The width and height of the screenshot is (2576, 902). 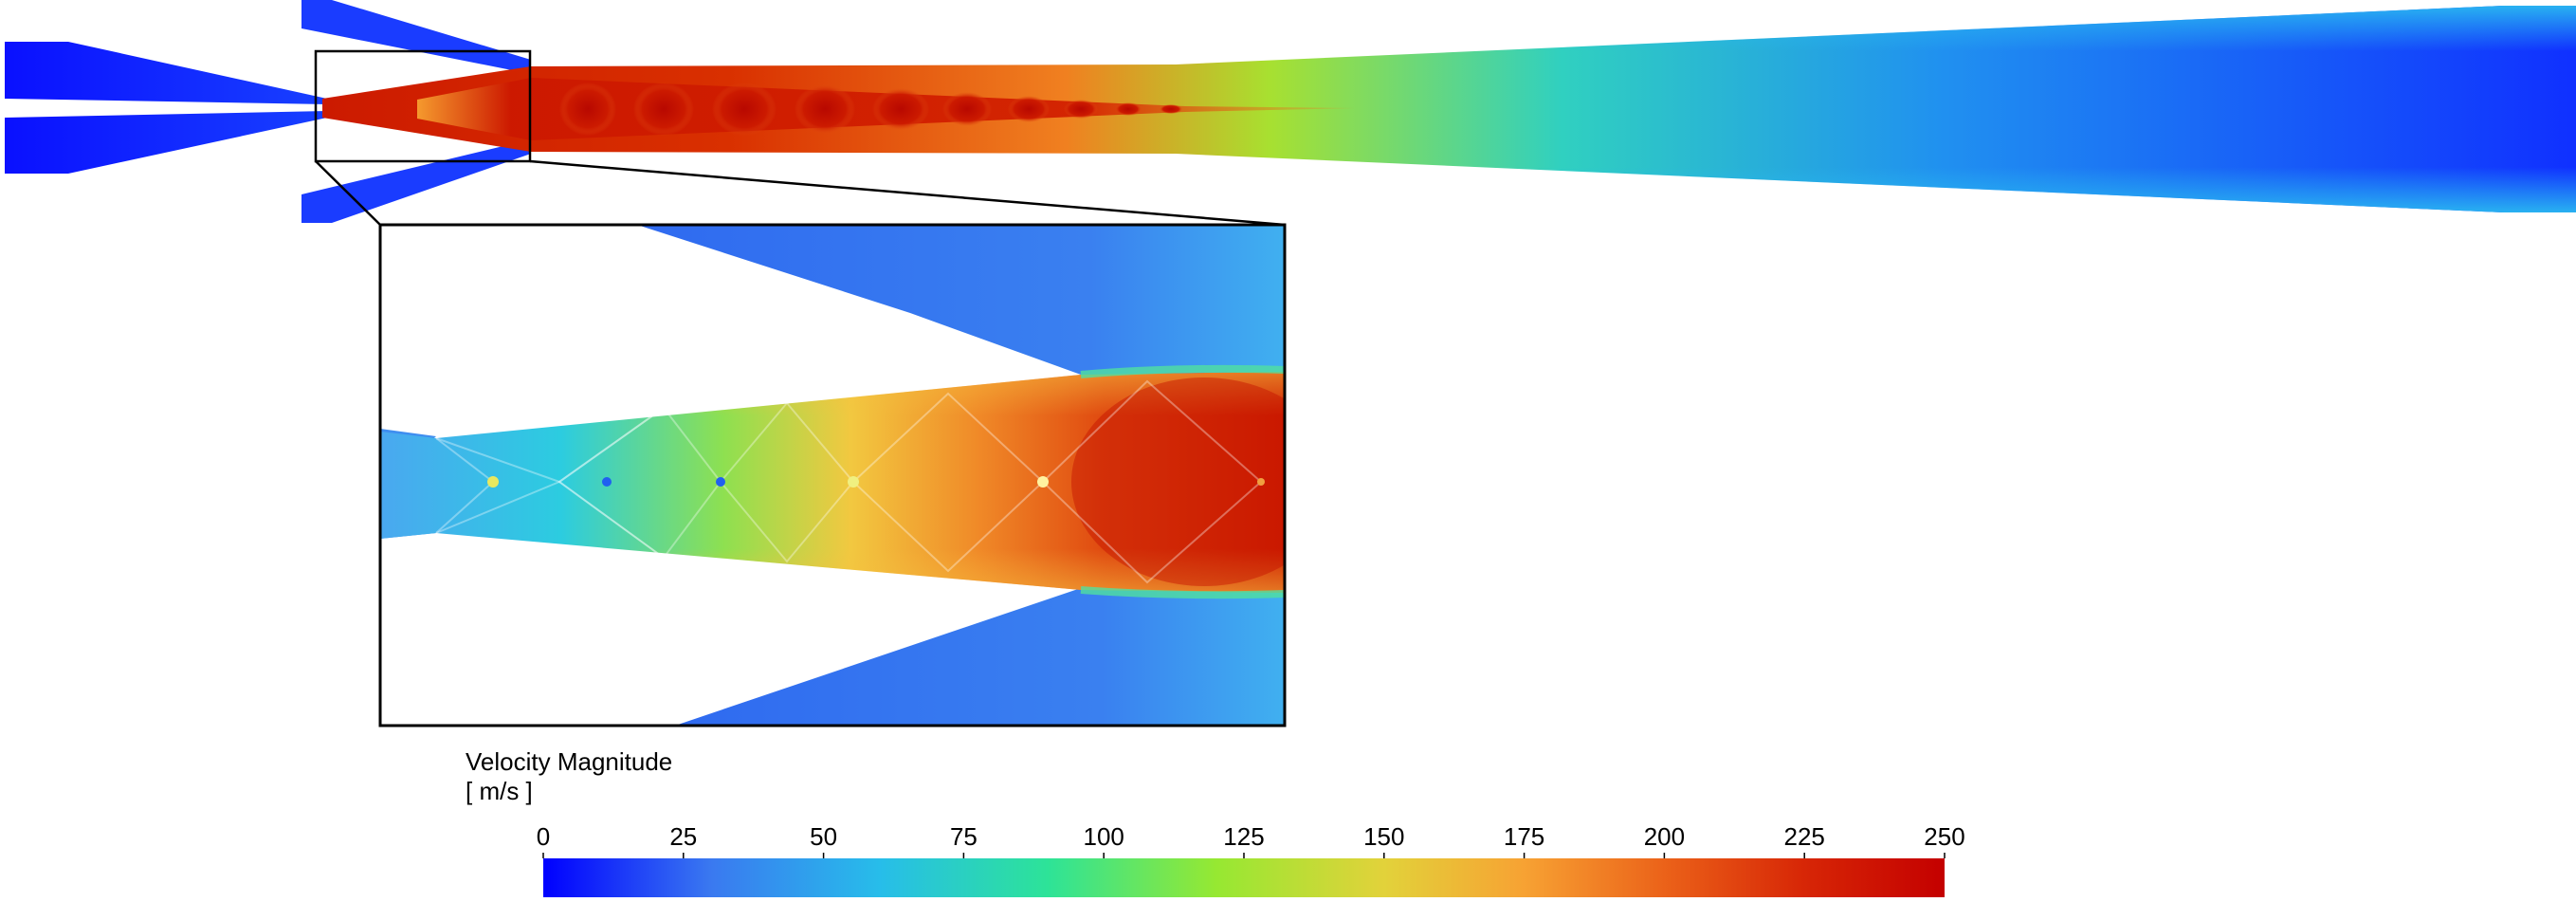 I want to click on upper-inlet-nozzle, so click(x=166, y=73).